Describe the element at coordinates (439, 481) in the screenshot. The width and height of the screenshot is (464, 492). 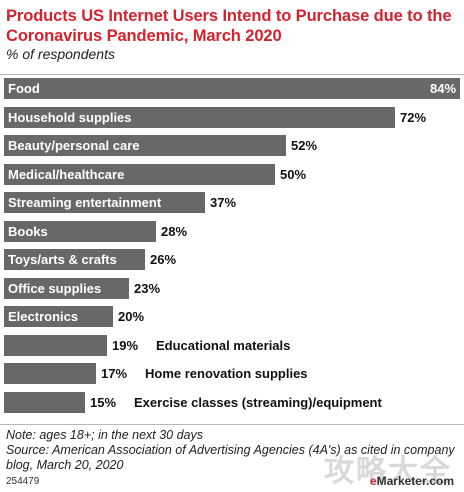
I see `brand-suffix: .com` at that location.